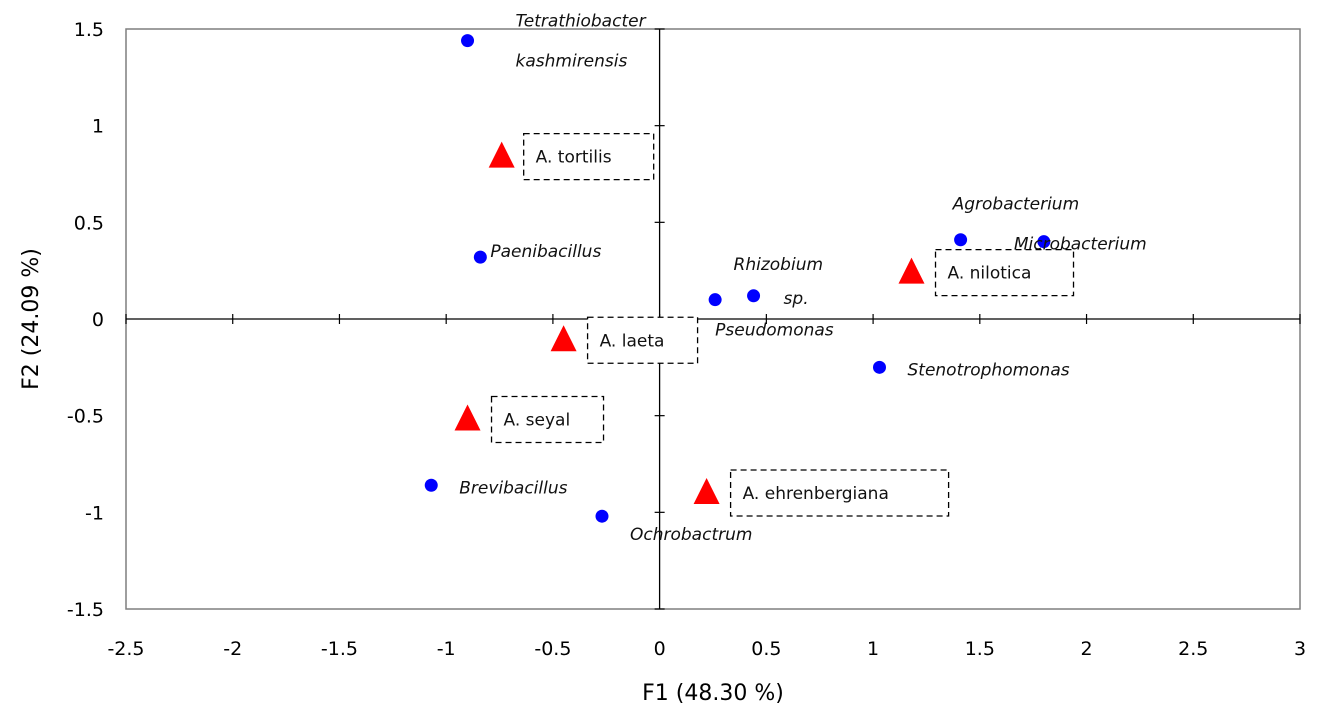  What do you see at coordinates (1016, 205) in the screenshot?
I see `bacteria-label: Agrobacterium` at bounding box center [1016, 205].